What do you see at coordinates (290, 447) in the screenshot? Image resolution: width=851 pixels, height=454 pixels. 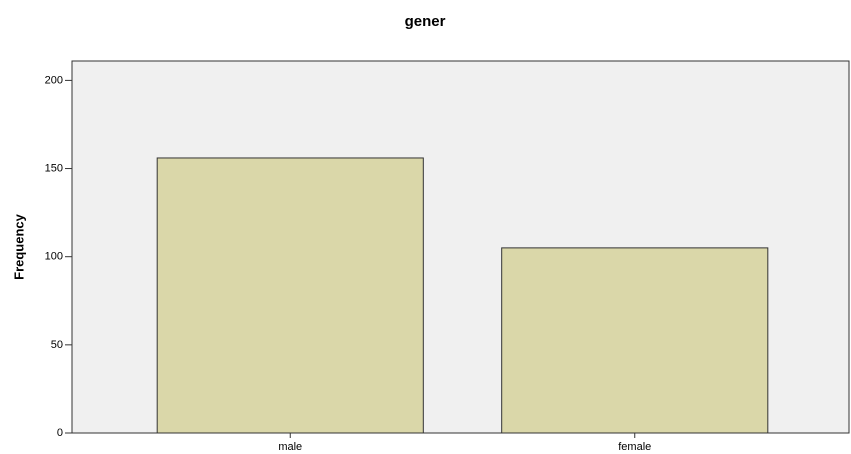 I see `x-tick-label: male` at bounding box center [290, 447].